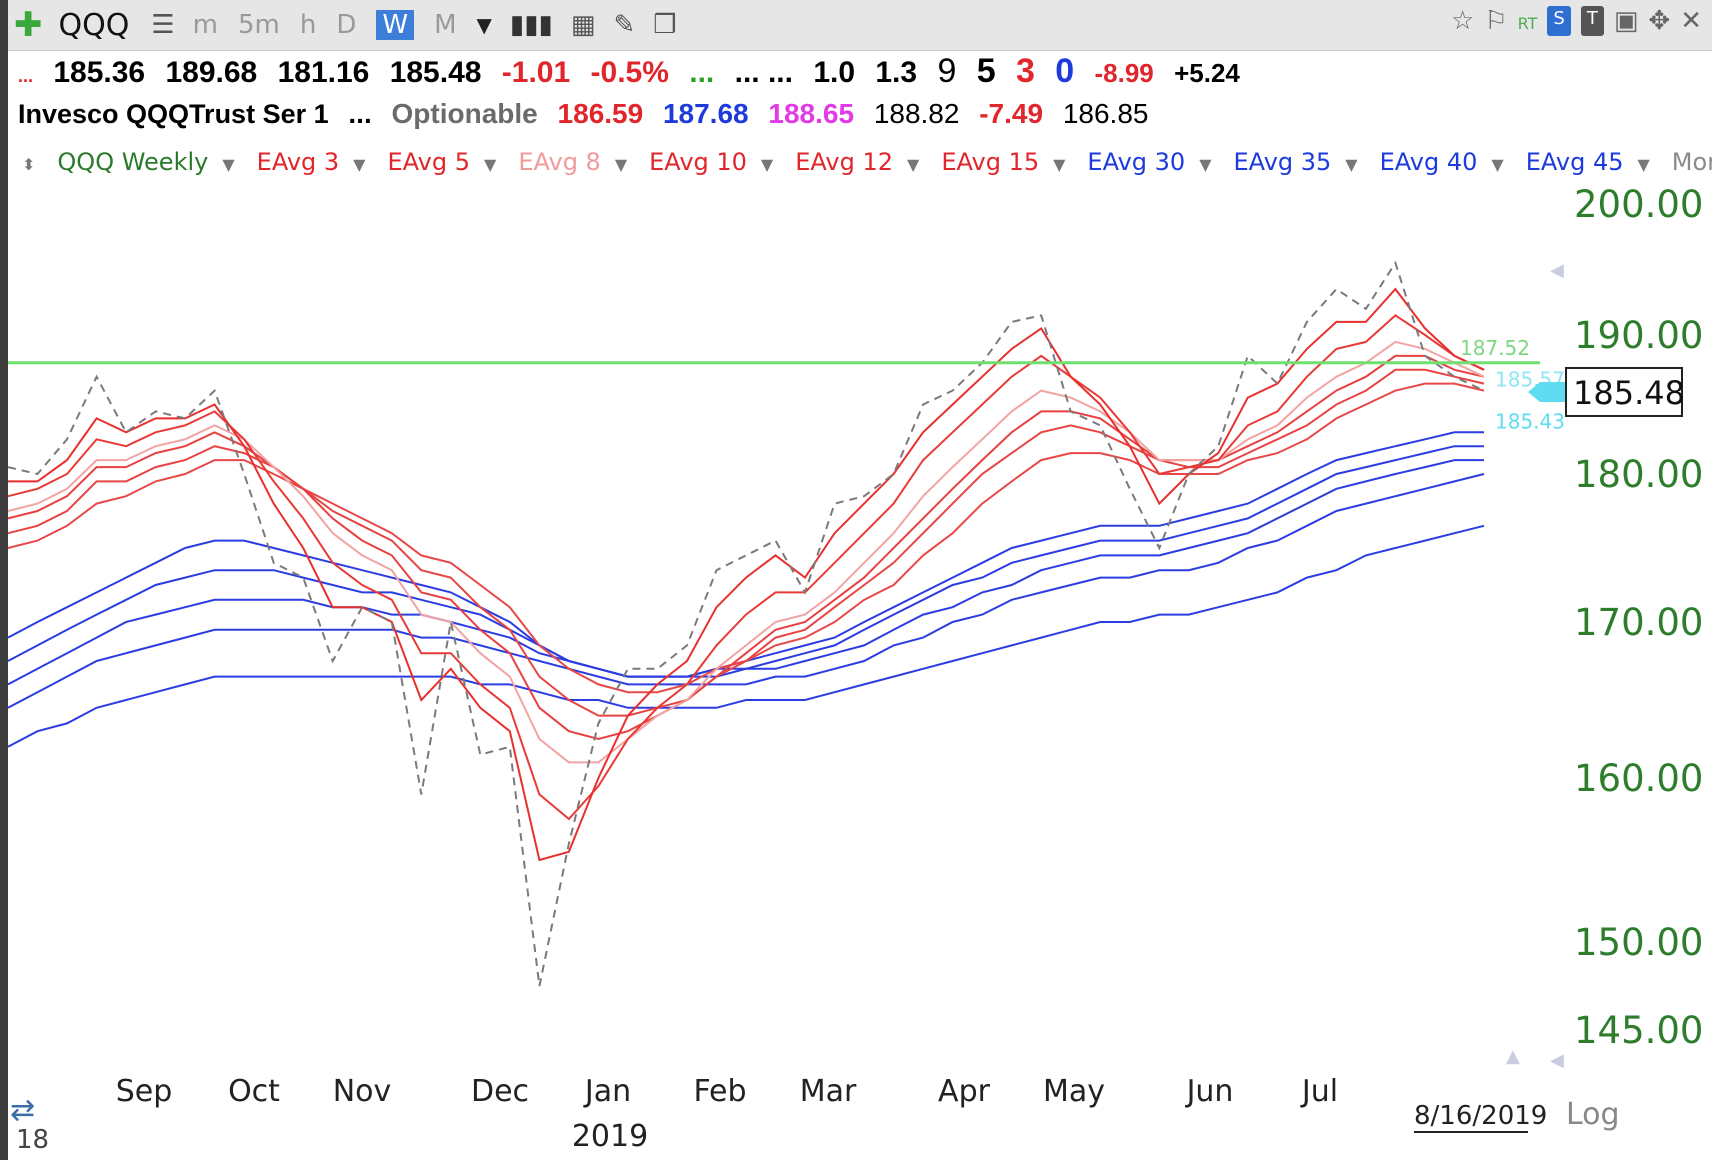 The image size is (1712, 1160). Describe the element at coordinates (559, 162) in the screenshot. I see `legend-eavg8: EAvg 8` at that location.